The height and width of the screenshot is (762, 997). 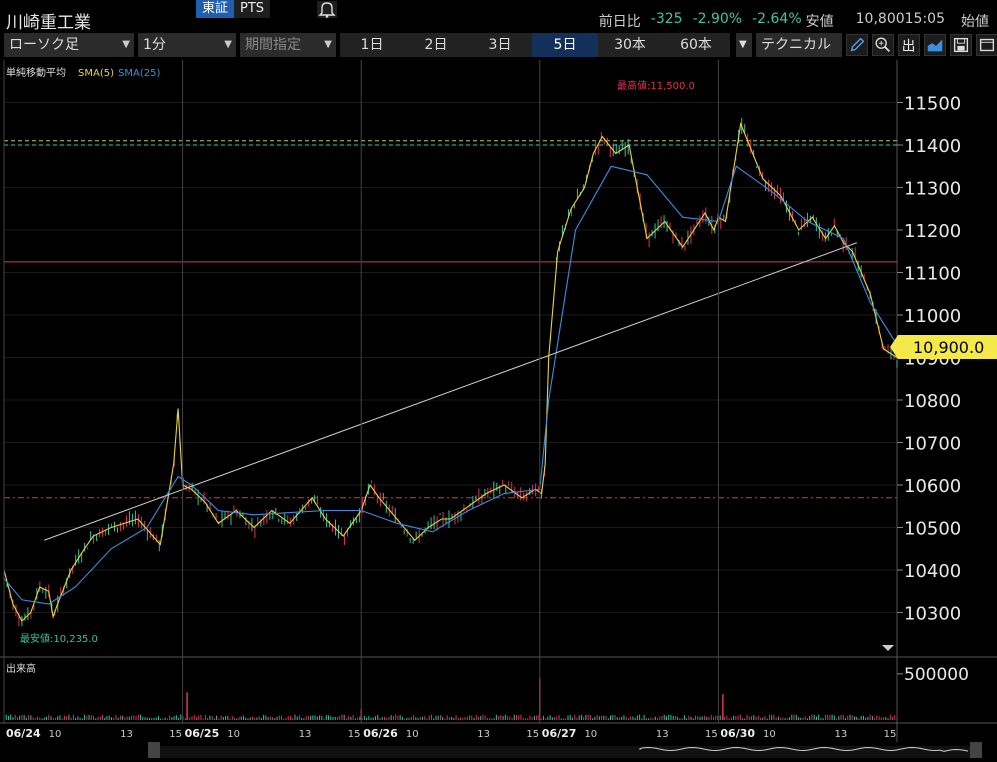 I want to click on change-value: -325, so click(x=666, y=19).